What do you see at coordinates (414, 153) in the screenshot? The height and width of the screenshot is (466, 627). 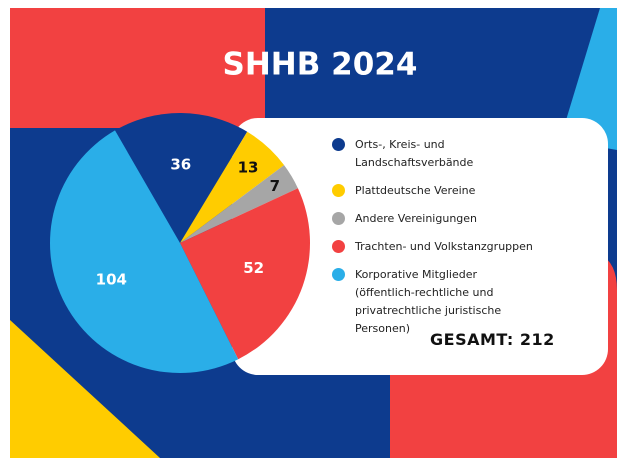 I see `legend-label: Orts-, Kreis- und Landschaftsverbände` at bounding box center [414, 153].